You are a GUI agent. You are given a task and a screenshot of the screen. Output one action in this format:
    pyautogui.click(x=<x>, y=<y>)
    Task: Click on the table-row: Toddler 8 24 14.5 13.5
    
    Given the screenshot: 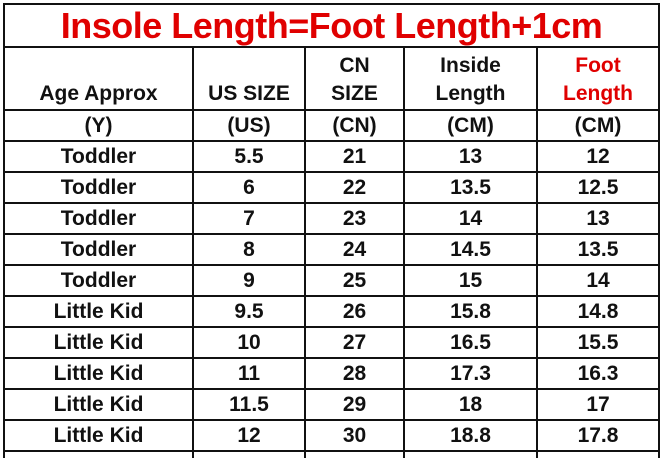 What is the action you would take?
    pyautogui.click(x=331, y=249)
    